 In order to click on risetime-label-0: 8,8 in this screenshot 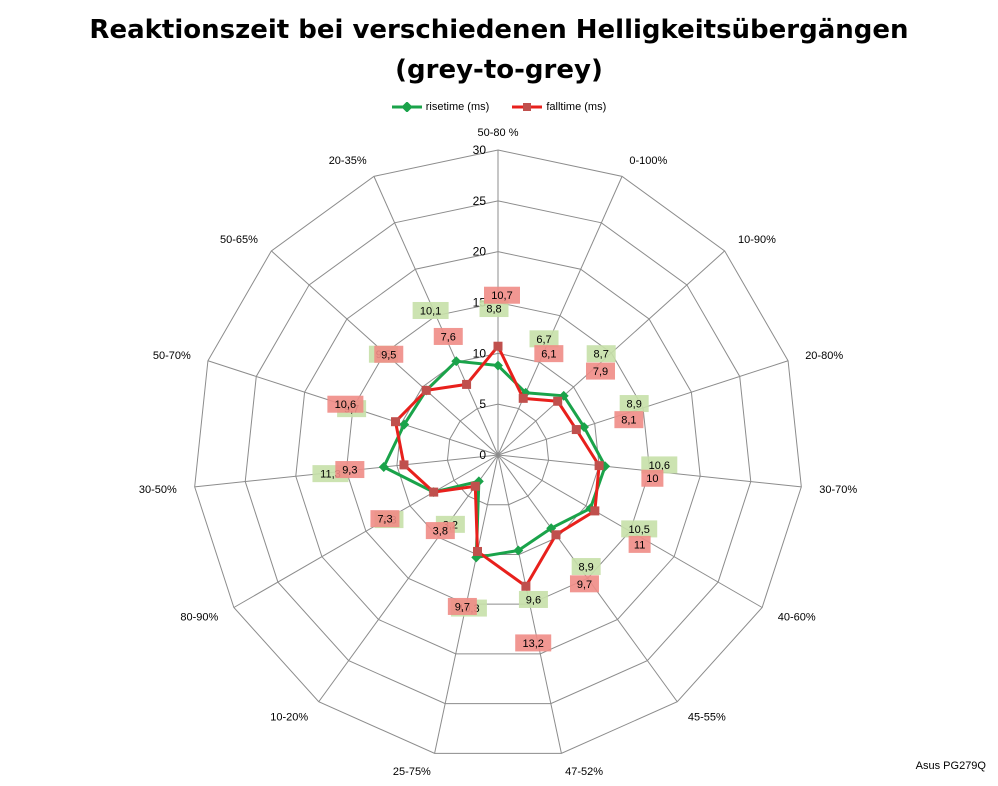, I will do `click(493, 310)`.